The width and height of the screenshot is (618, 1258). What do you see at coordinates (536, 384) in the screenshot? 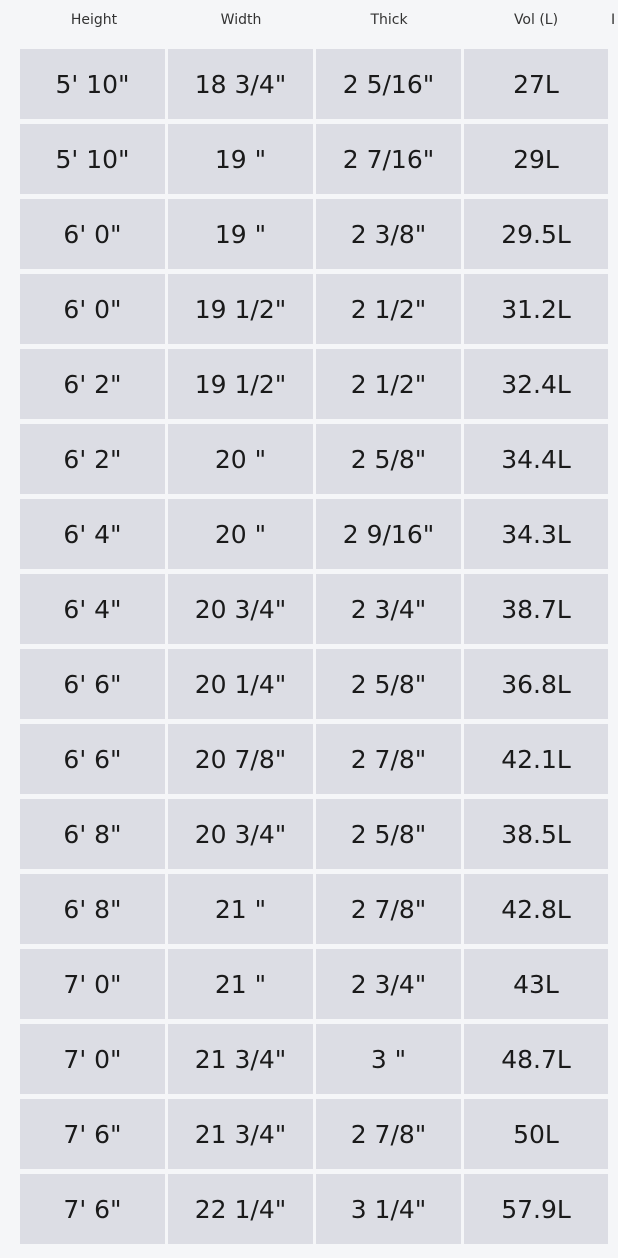
I see `cell-volume: 32.4L` at bounding box center [536, 384].